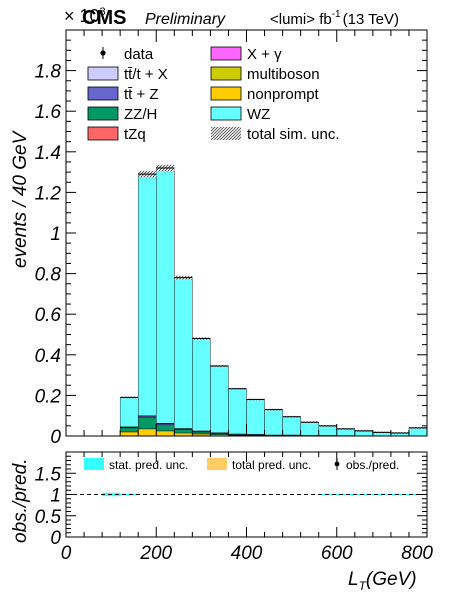 The image size is (450, 600). What do you see at coordinates (283, 74) in the screenshot?
I see `legend-label: multiboson` at bounding box center [283, 74].